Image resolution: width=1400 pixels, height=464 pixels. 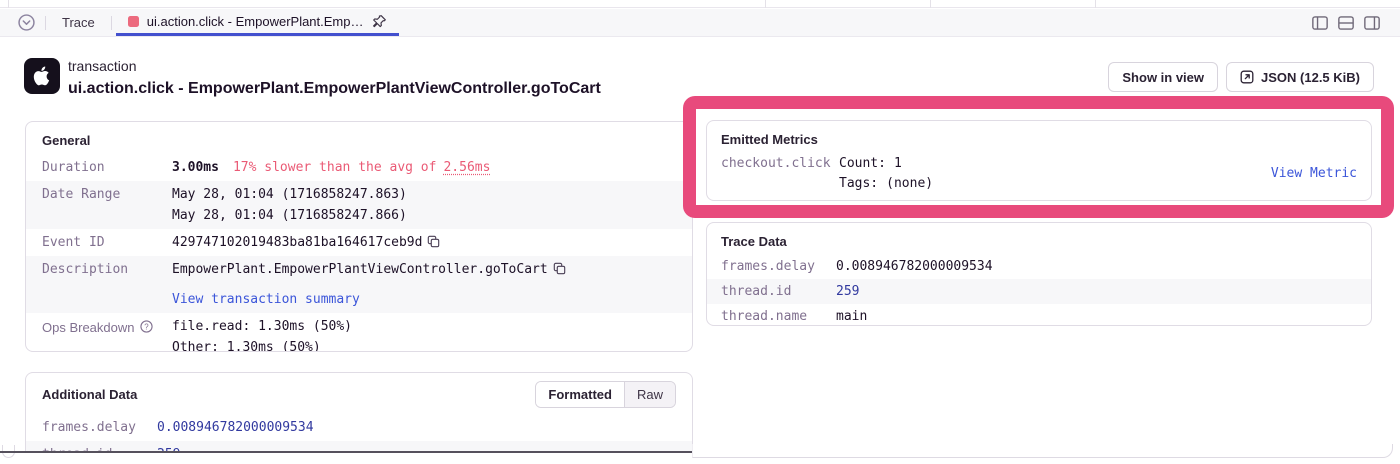 I want to click on row-value: main, so click(x=852, y=316).